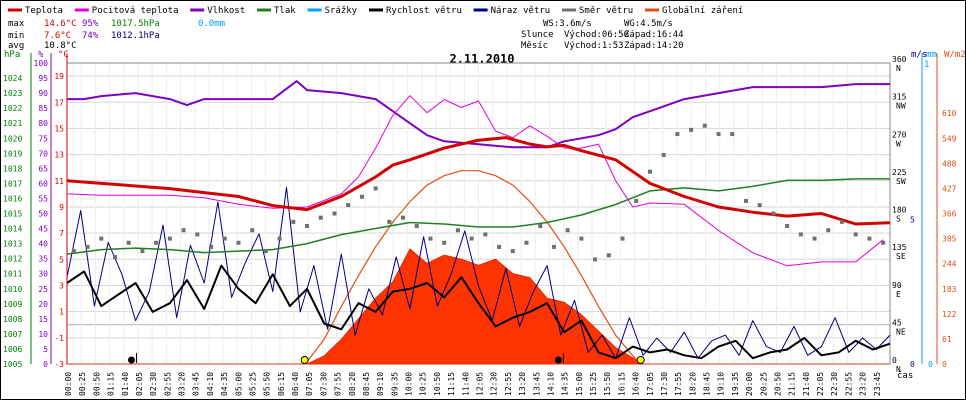 The width and height of the screenshot is (966, 400). What do you see at coordinates (226, 11) in the screenshot?
I see `legend-label: Vlhkost` at bounding box center [226, 11].